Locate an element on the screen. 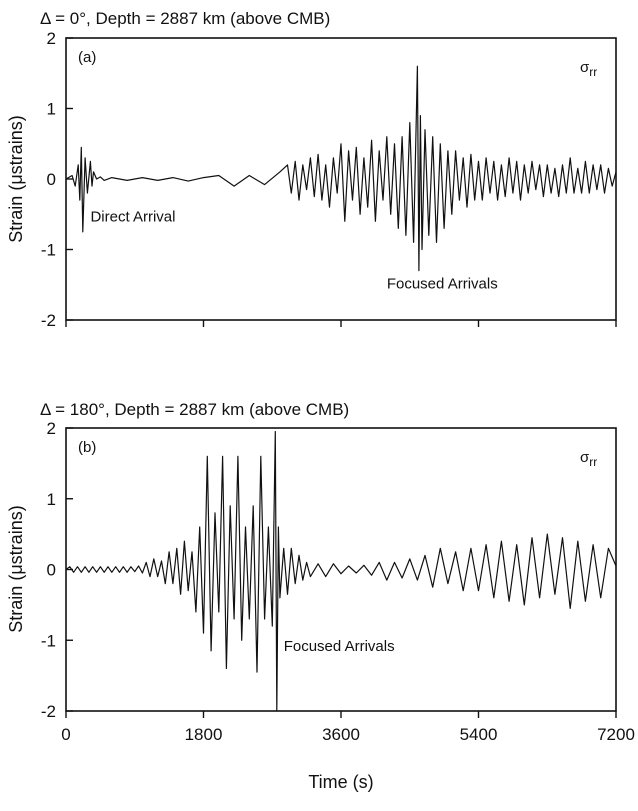  x-tick-label: 0 is located at coordinates (65, 734).